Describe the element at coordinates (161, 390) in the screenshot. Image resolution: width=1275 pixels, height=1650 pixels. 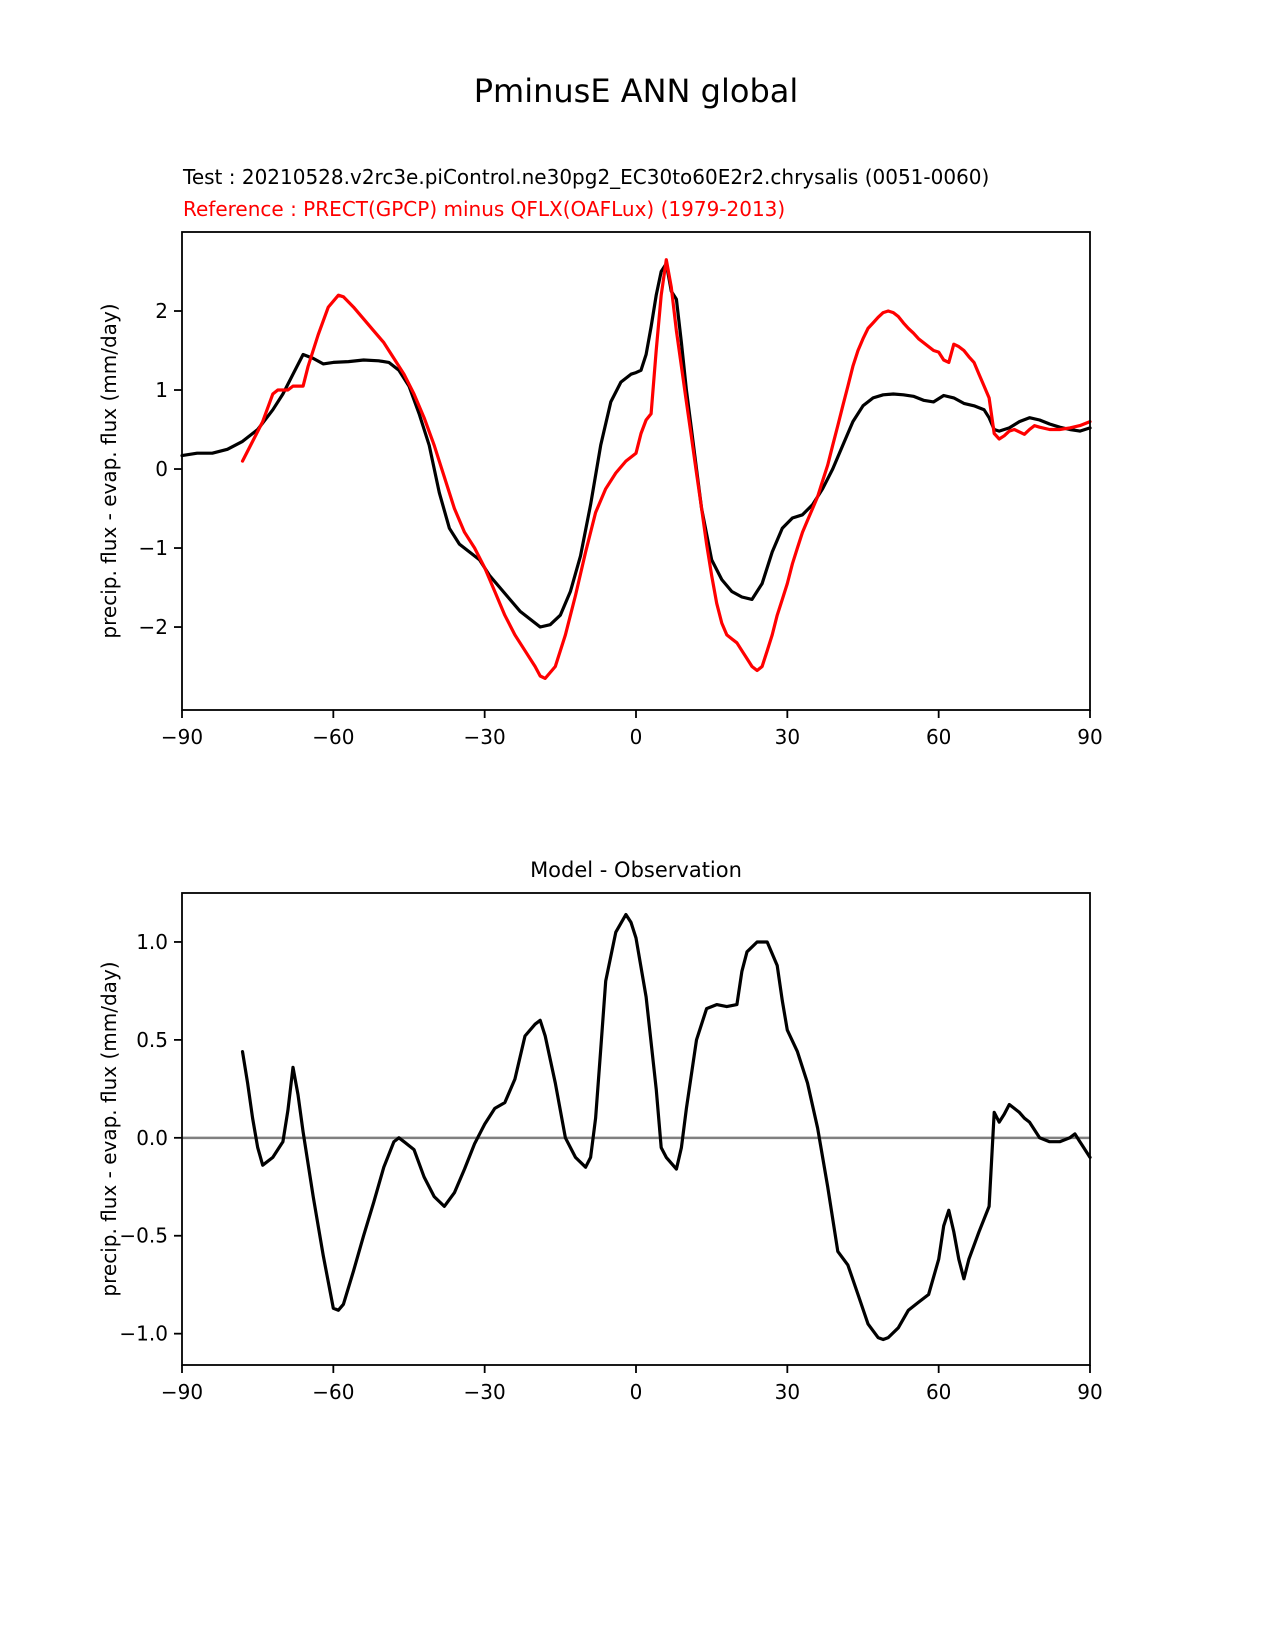
I see `y-tick-label: 1` at that location.